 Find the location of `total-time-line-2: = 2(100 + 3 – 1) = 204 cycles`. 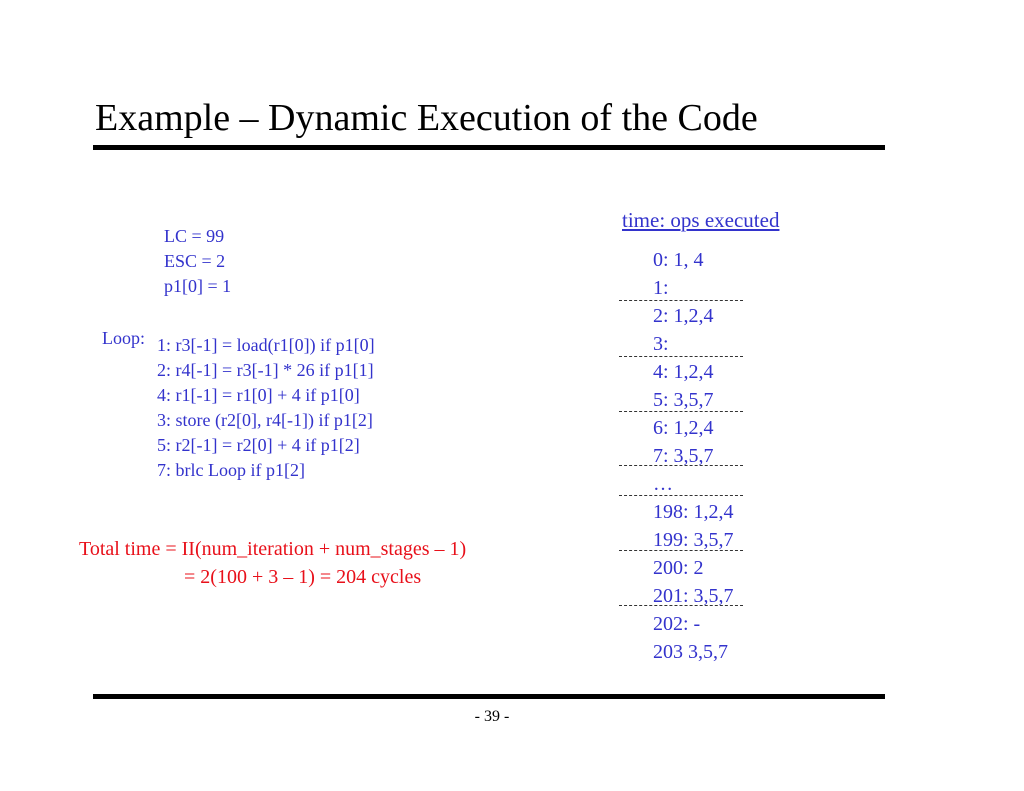

total-time-line-2: = 2(100 + 3 – 1) = 204 cycles is located at coordinates (303, 577).